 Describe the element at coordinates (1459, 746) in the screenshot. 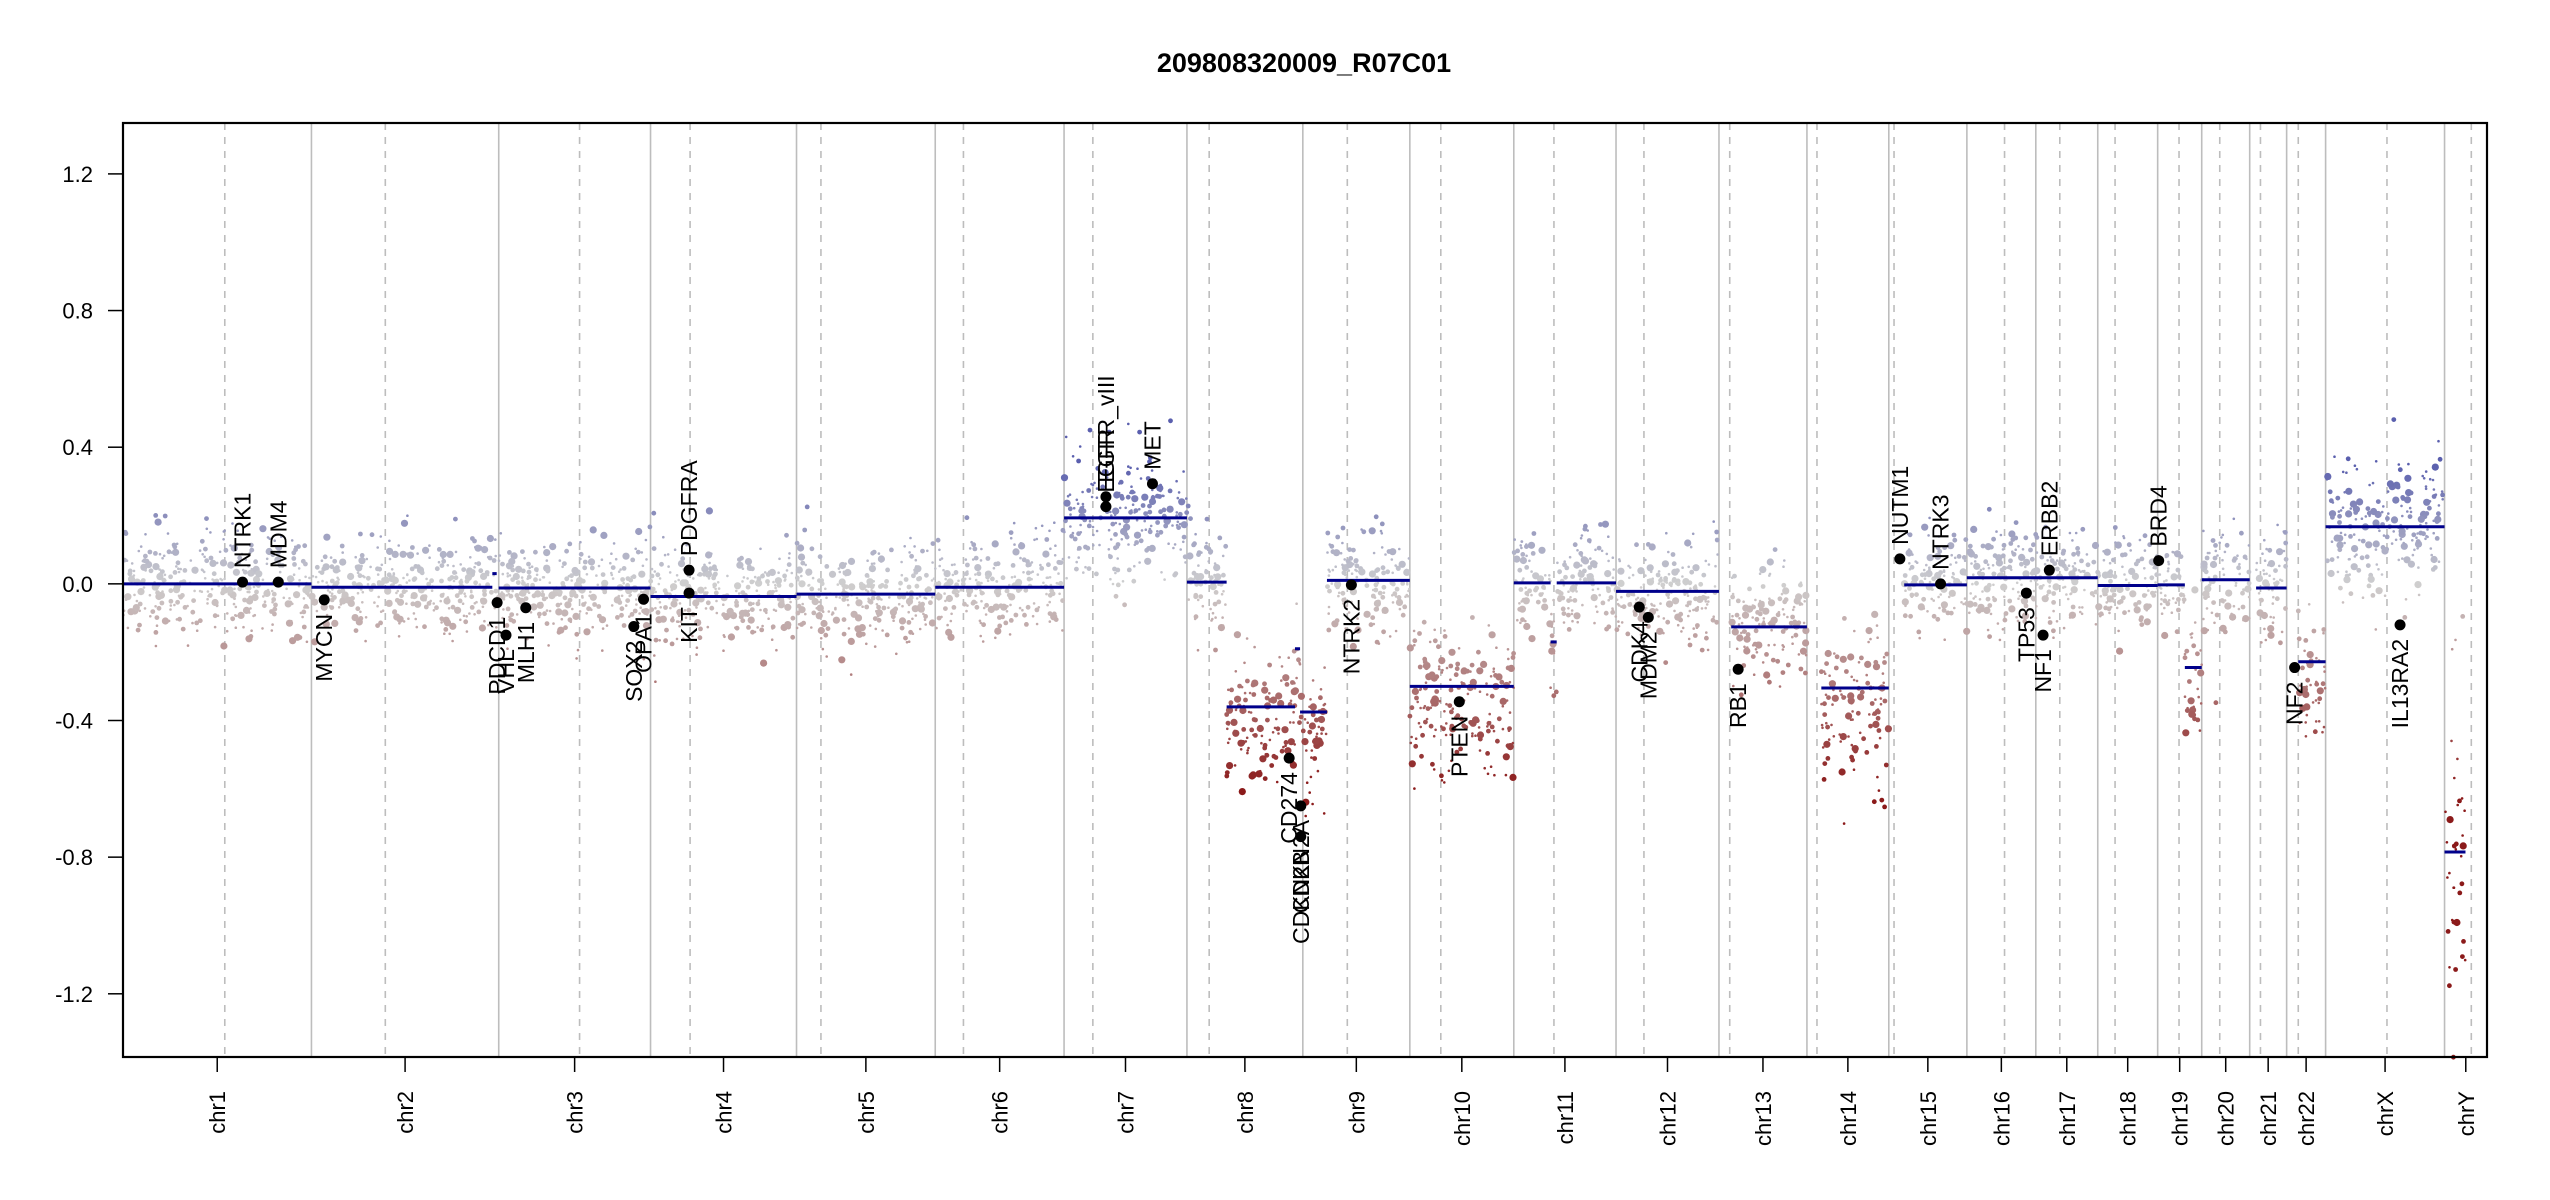

I see `gene-label: PTEN` at that location.